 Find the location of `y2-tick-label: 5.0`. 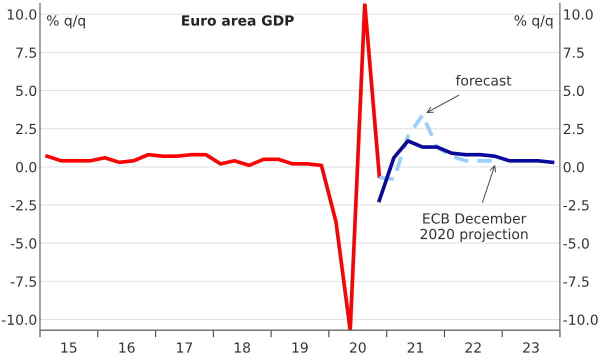

y2-tick-label: 5.0 is located at coordinates (574, 91).